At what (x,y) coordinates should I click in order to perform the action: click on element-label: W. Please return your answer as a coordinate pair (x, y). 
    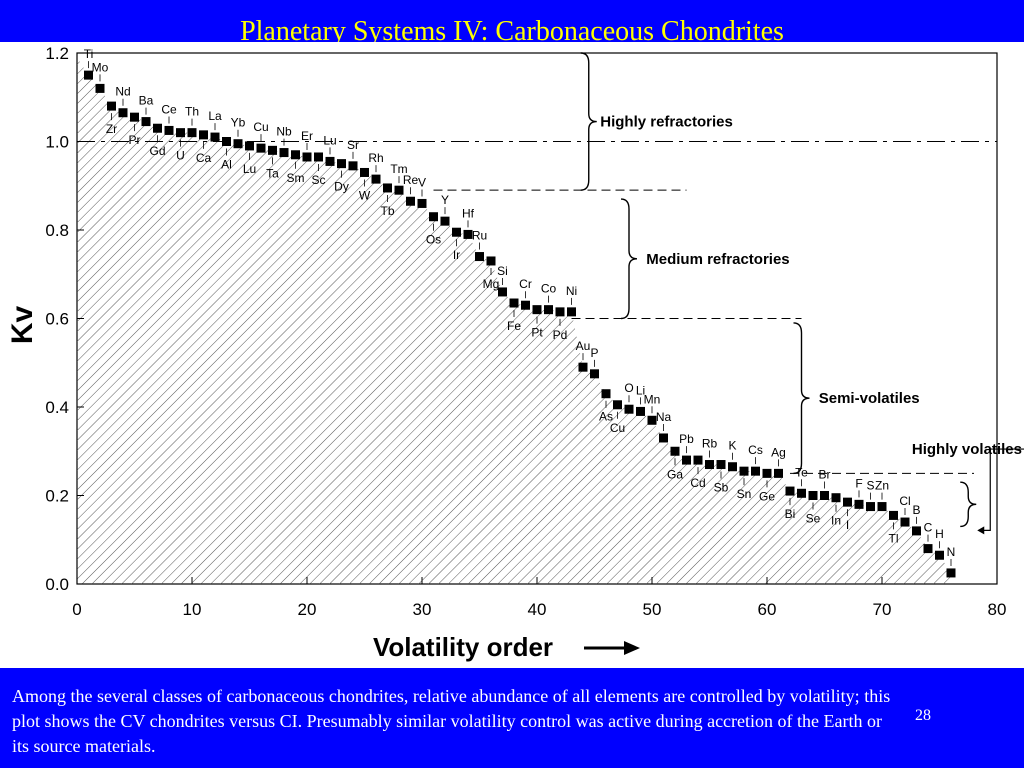
    Looking at the image, I should click on (365, 195).